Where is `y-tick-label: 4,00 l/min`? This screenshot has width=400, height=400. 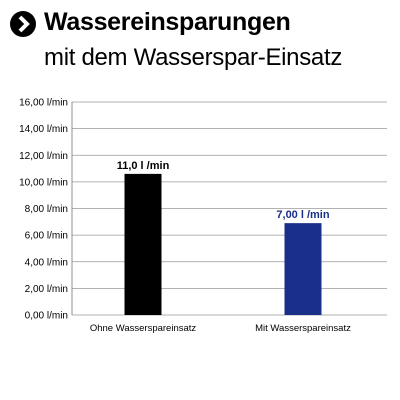 y-tick-label: 4,00 l/min is located at coordinates (46, 262).